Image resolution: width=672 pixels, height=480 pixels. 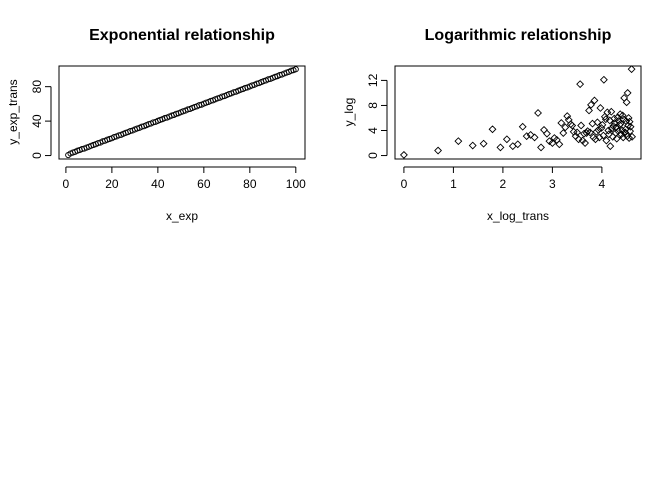 What do you see at coordinates (296, 184) in the screenshot?
I see `exponential-x-tick-label: 100` at bounding box center [296, 184].